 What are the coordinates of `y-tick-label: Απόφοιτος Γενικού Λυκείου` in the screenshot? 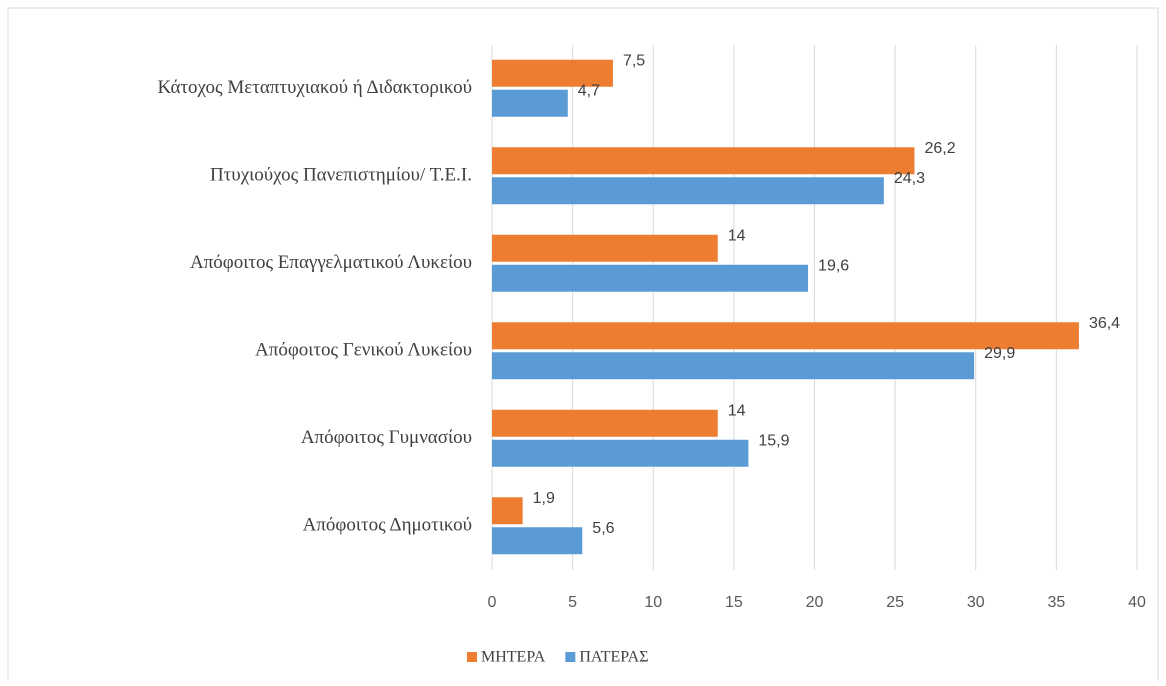 It's located at (363, 350).